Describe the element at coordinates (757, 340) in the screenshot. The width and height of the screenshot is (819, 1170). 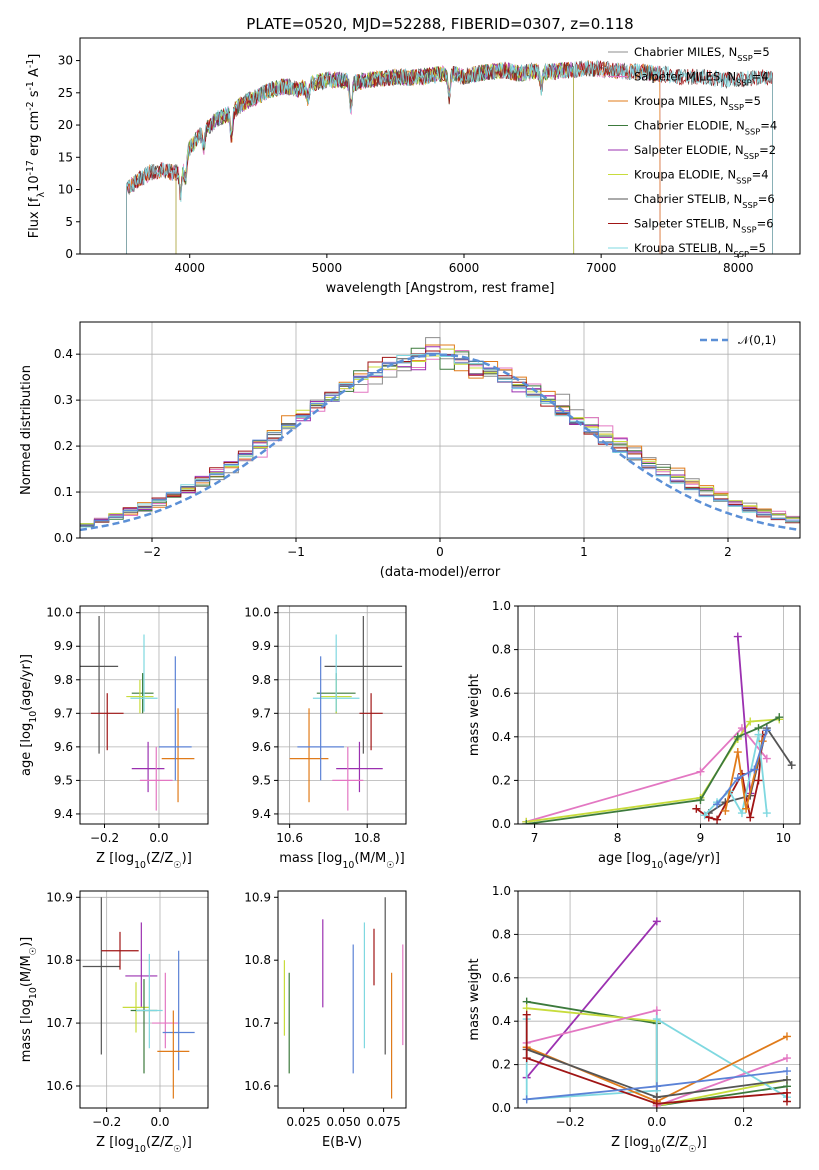
I see `legend-entry: 𝒩(0,1)` at that location.